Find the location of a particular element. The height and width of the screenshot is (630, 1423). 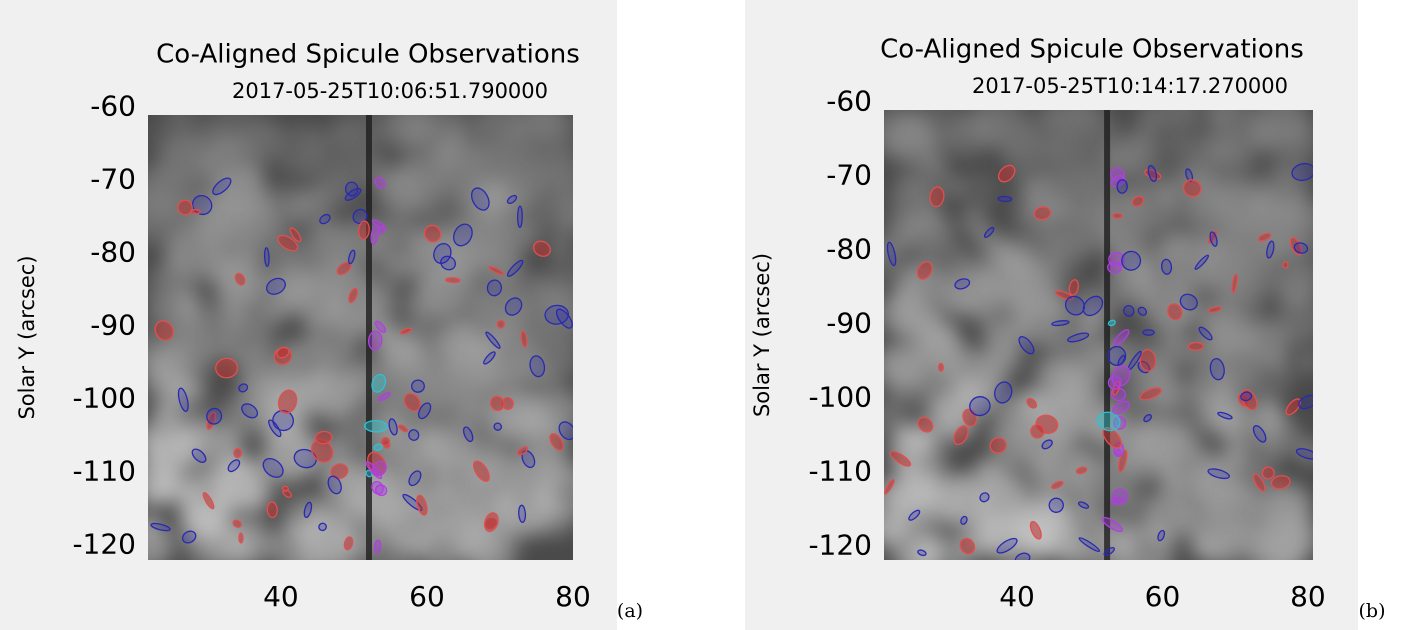

chart-title: Co-Aligned Spicule Observations is located at coordinates (368, 55).